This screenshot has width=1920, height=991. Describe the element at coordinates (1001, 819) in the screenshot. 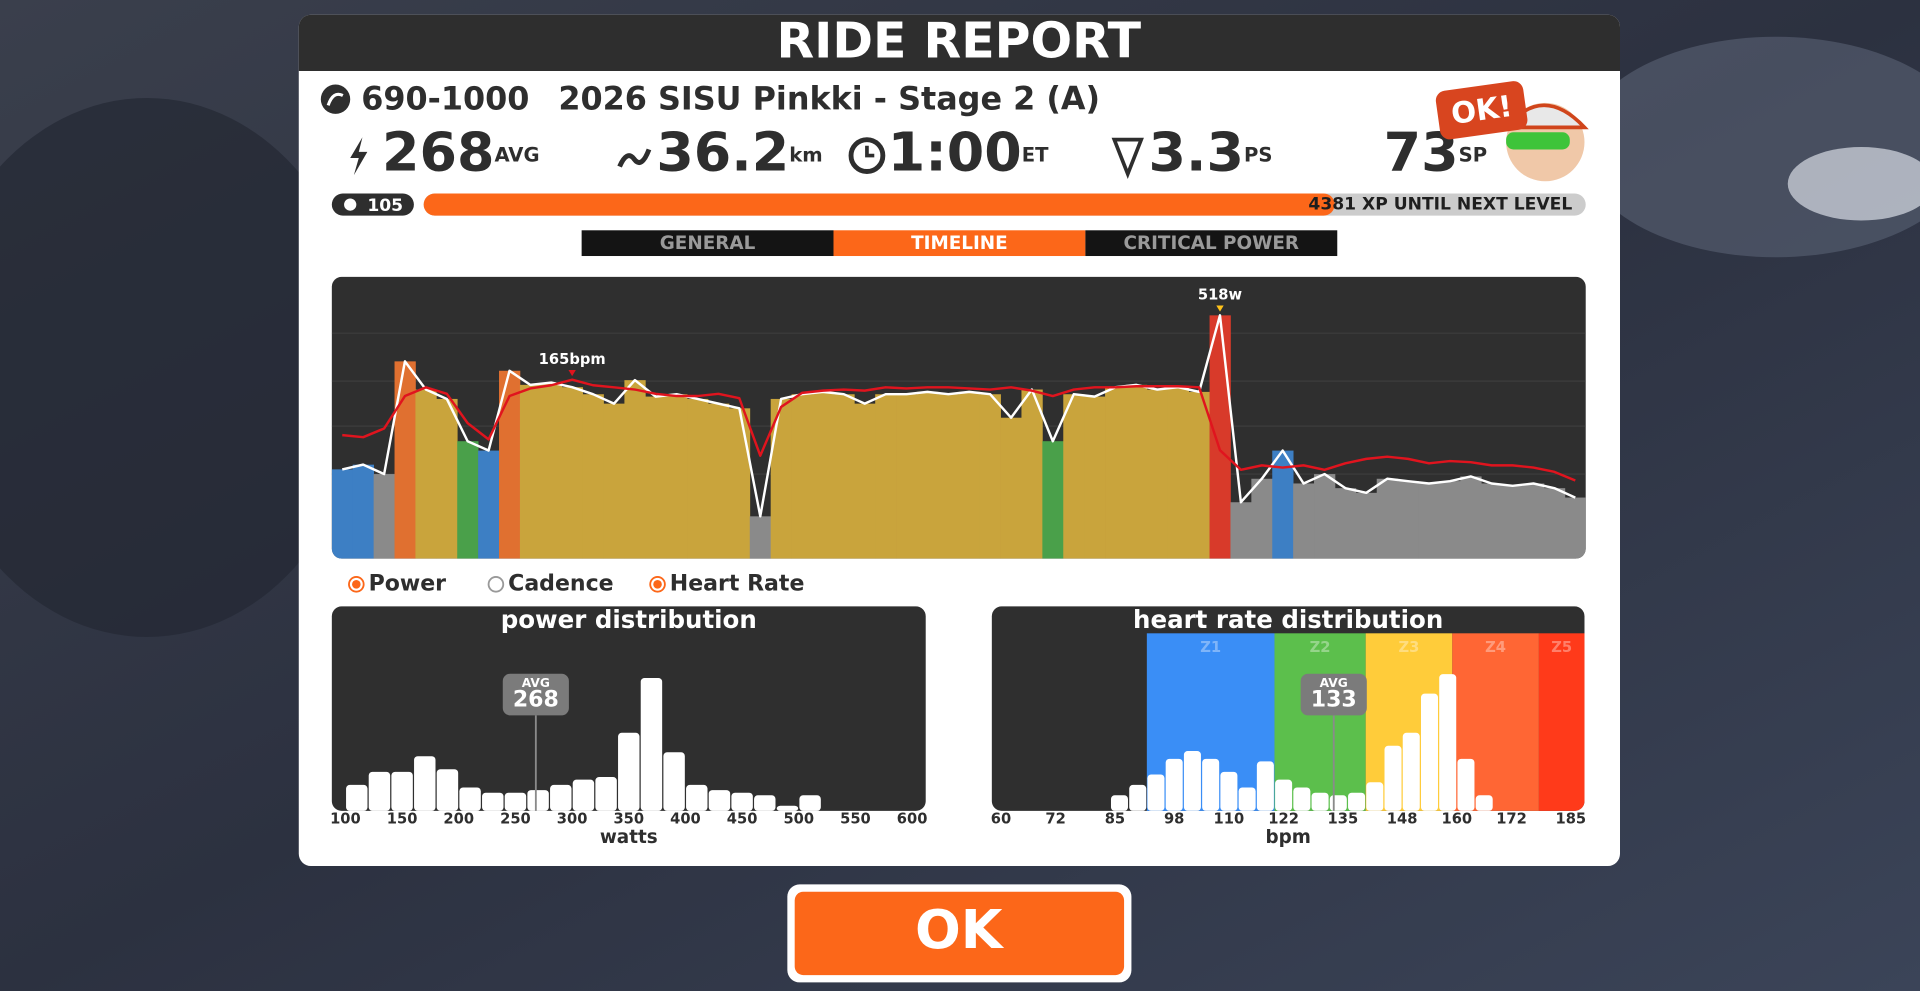

I see `x-tick-label: 60` at that location.